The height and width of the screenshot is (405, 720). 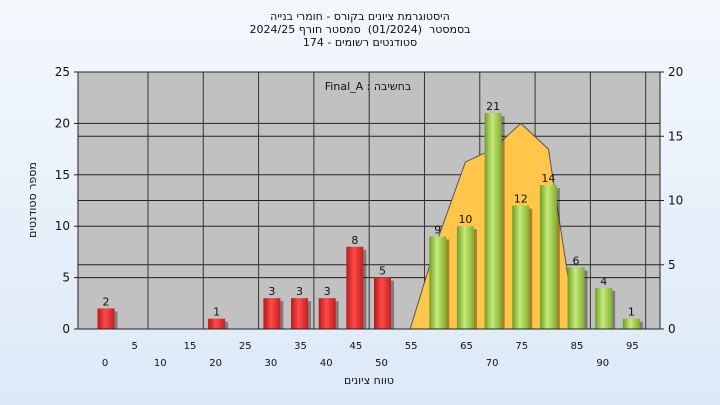 I want to click on x-tick-label-lower: 50, so click(x=381, y=363).